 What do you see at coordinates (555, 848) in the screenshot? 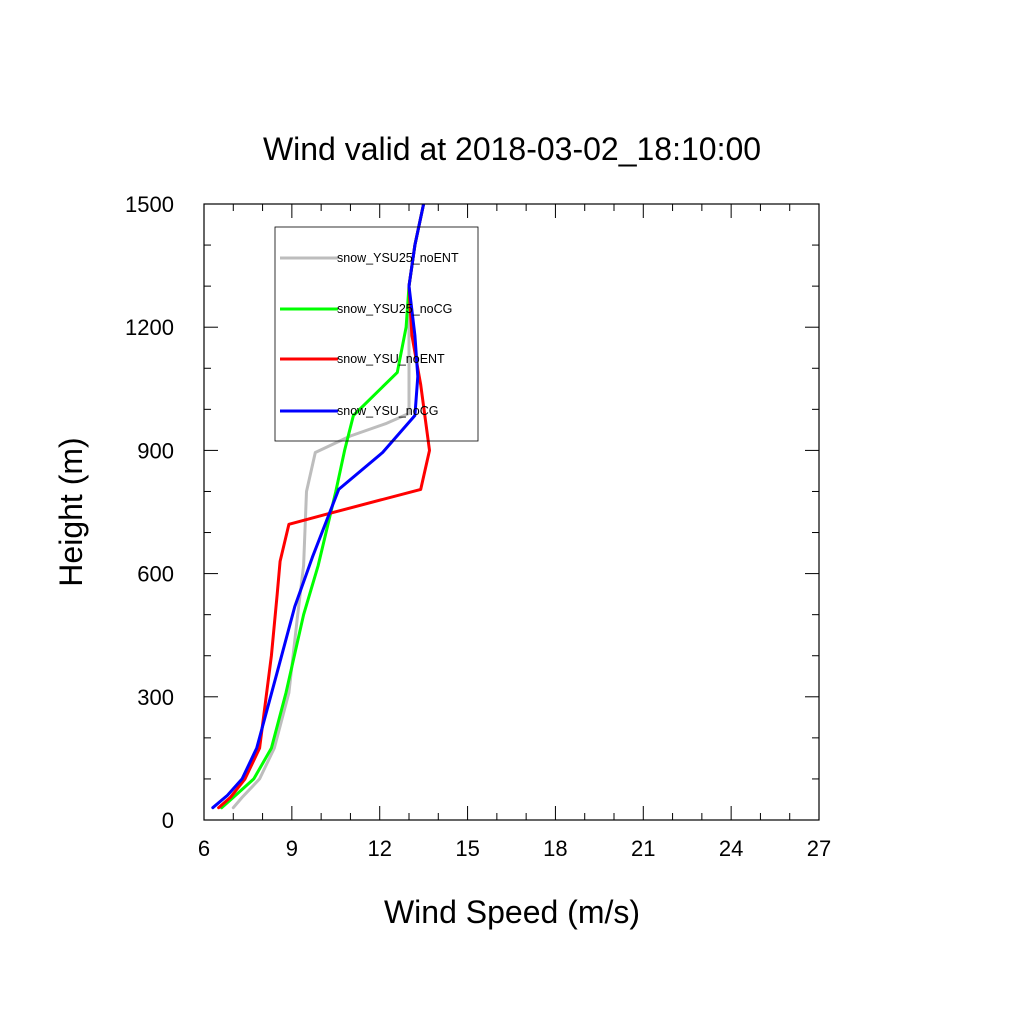
I see `x-tick-label: 18` at bounding box center [555, 848].